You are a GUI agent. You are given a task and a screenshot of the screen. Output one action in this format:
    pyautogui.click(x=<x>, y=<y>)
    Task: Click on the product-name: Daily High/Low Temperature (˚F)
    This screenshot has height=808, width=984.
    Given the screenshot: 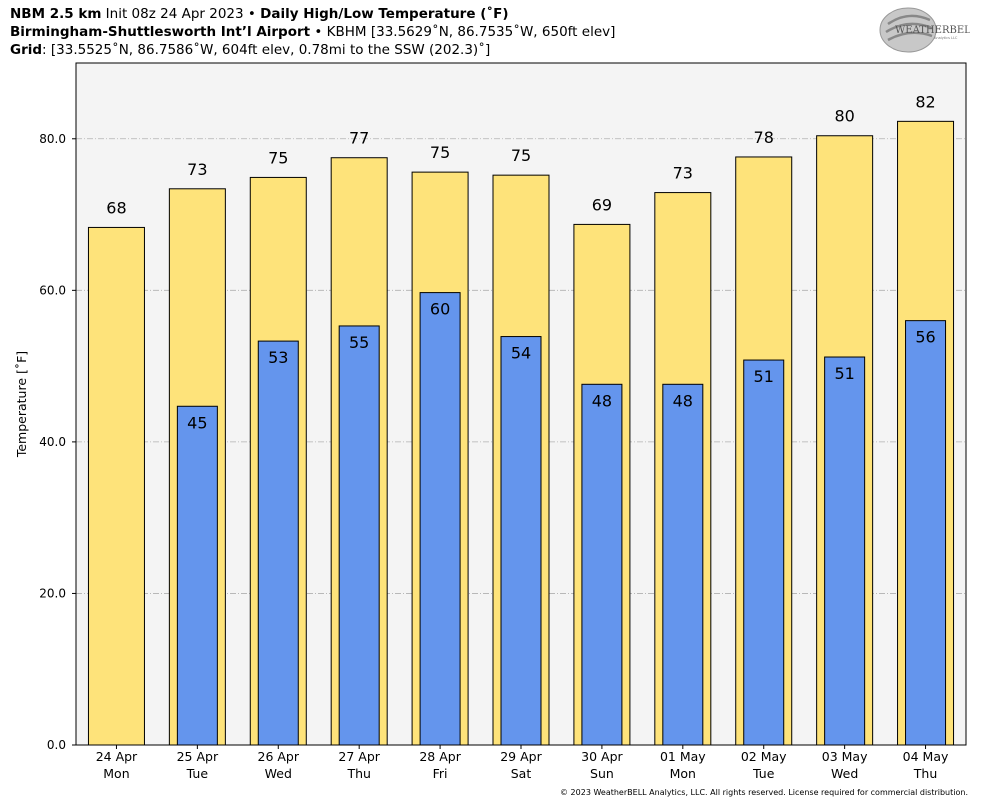 What is the action you would take?
    pyautogui.click(x=384, y=14)
    